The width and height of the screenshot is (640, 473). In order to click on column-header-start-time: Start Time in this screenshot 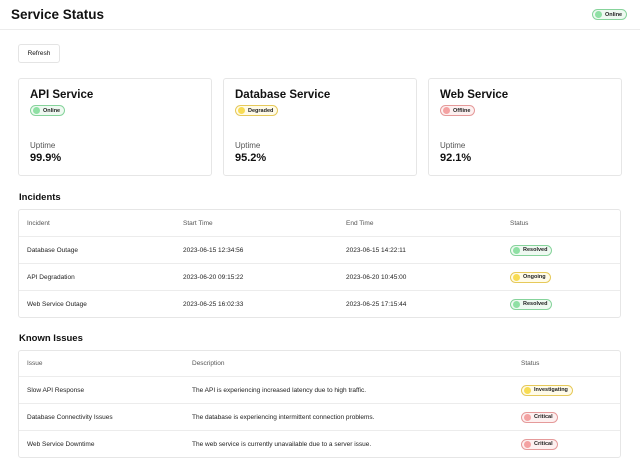, I will do `click(198, 223)`.